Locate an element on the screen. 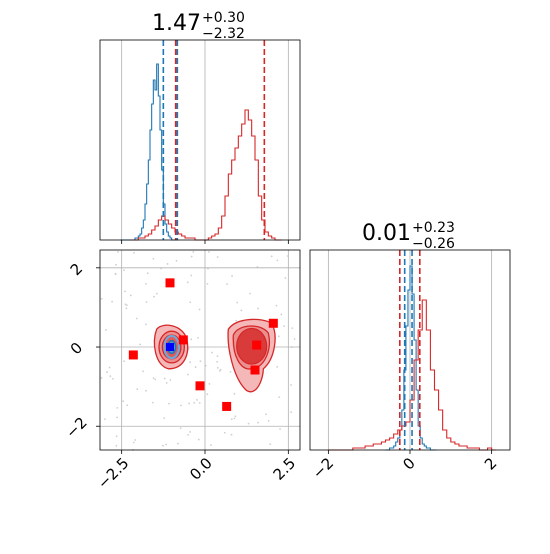  x-tick-label: −2 is located at coordinates (323, 468).